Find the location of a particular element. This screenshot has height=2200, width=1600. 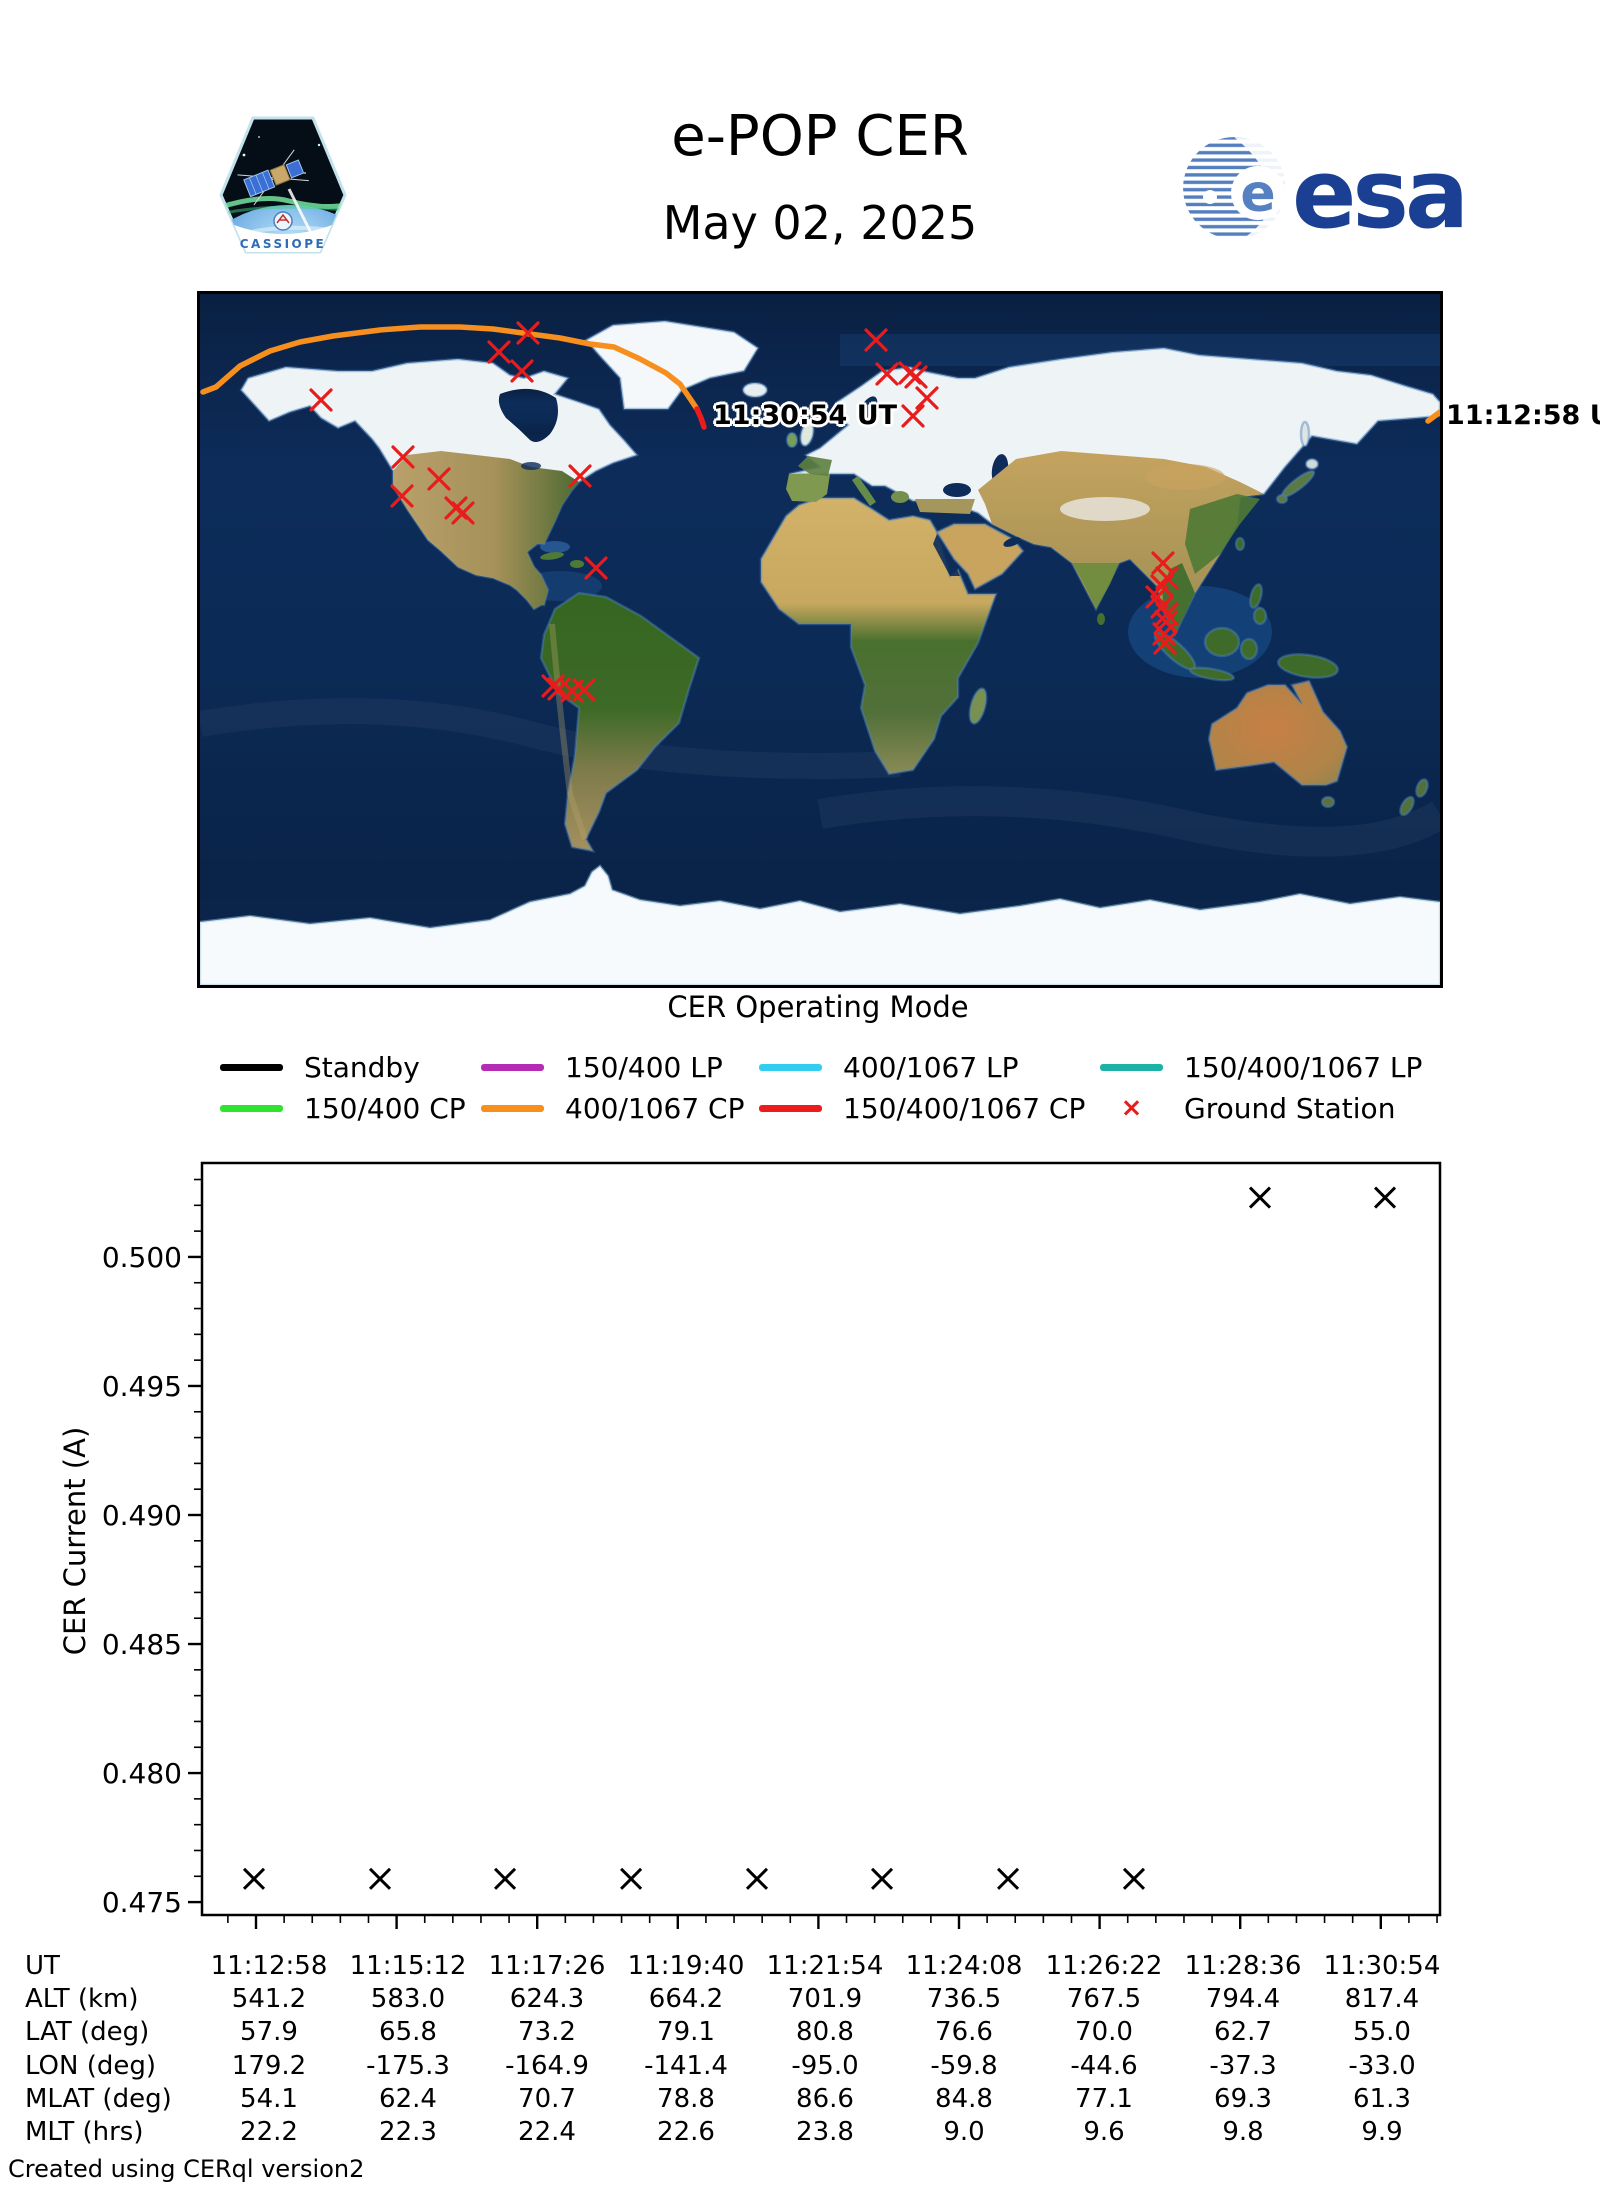

table-cell: 54.1 is located at coordinates (269, 2098).